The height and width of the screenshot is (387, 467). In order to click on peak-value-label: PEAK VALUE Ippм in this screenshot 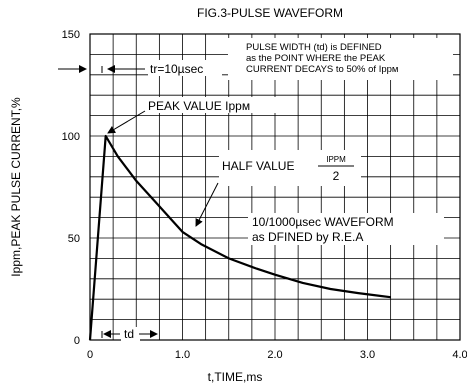, I will do `click(199, 106)`.